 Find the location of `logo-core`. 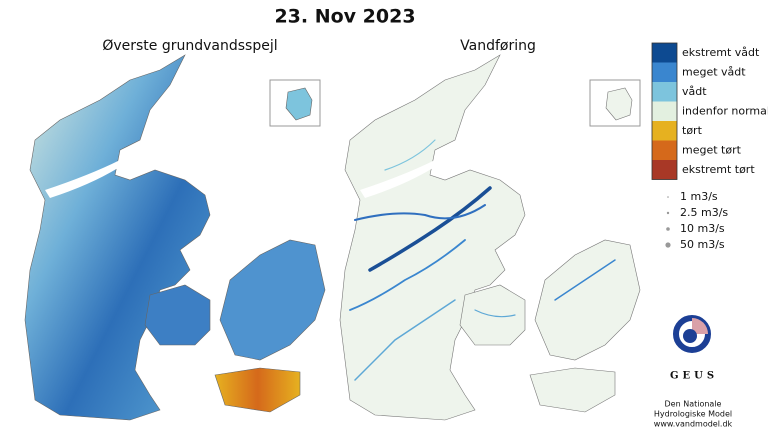

logo-core is located at coordinates (690, 336).